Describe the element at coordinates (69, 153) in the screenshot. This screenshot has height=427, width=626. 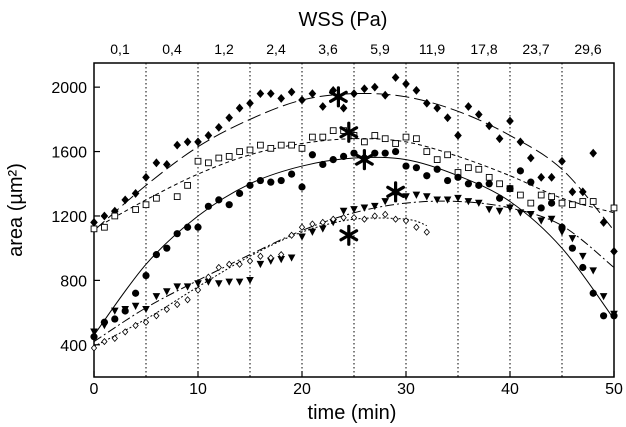
I see `y-tick-label: 1600` at that location.